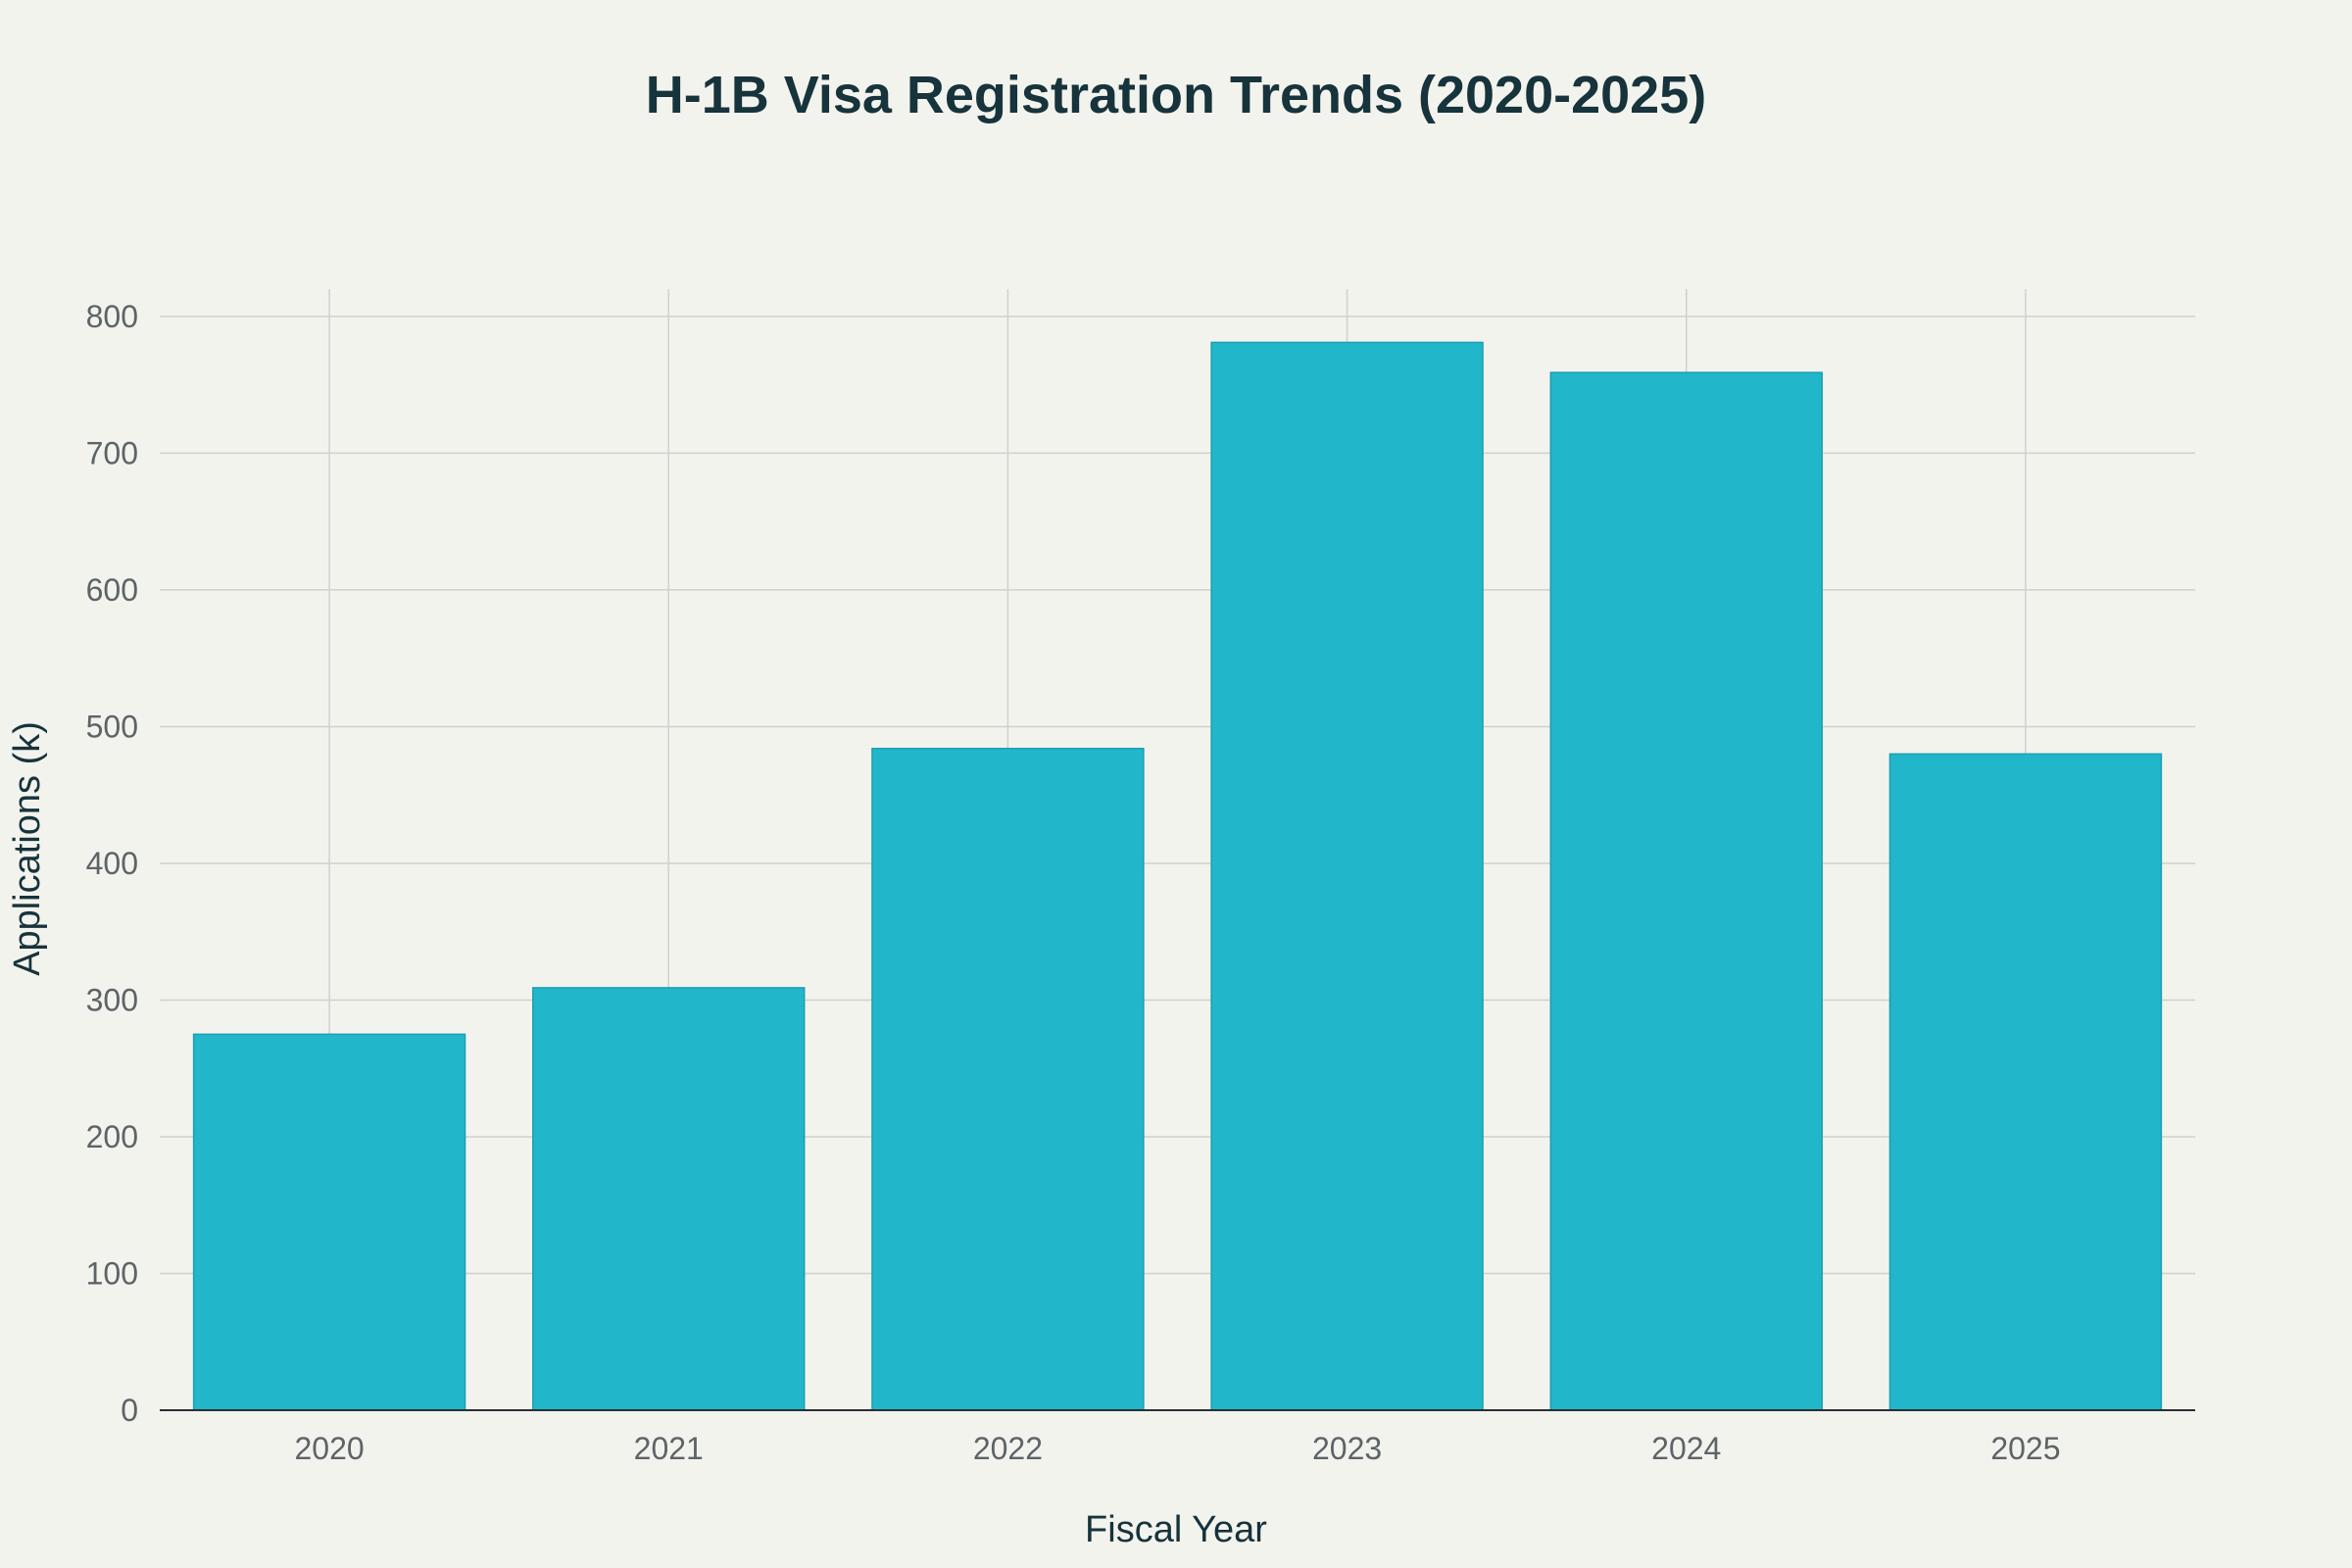 Image resolution: width=2352 pixels, height=1568 pixels. I want to click on x-tick-label: 2022, so click(1008, 1448).